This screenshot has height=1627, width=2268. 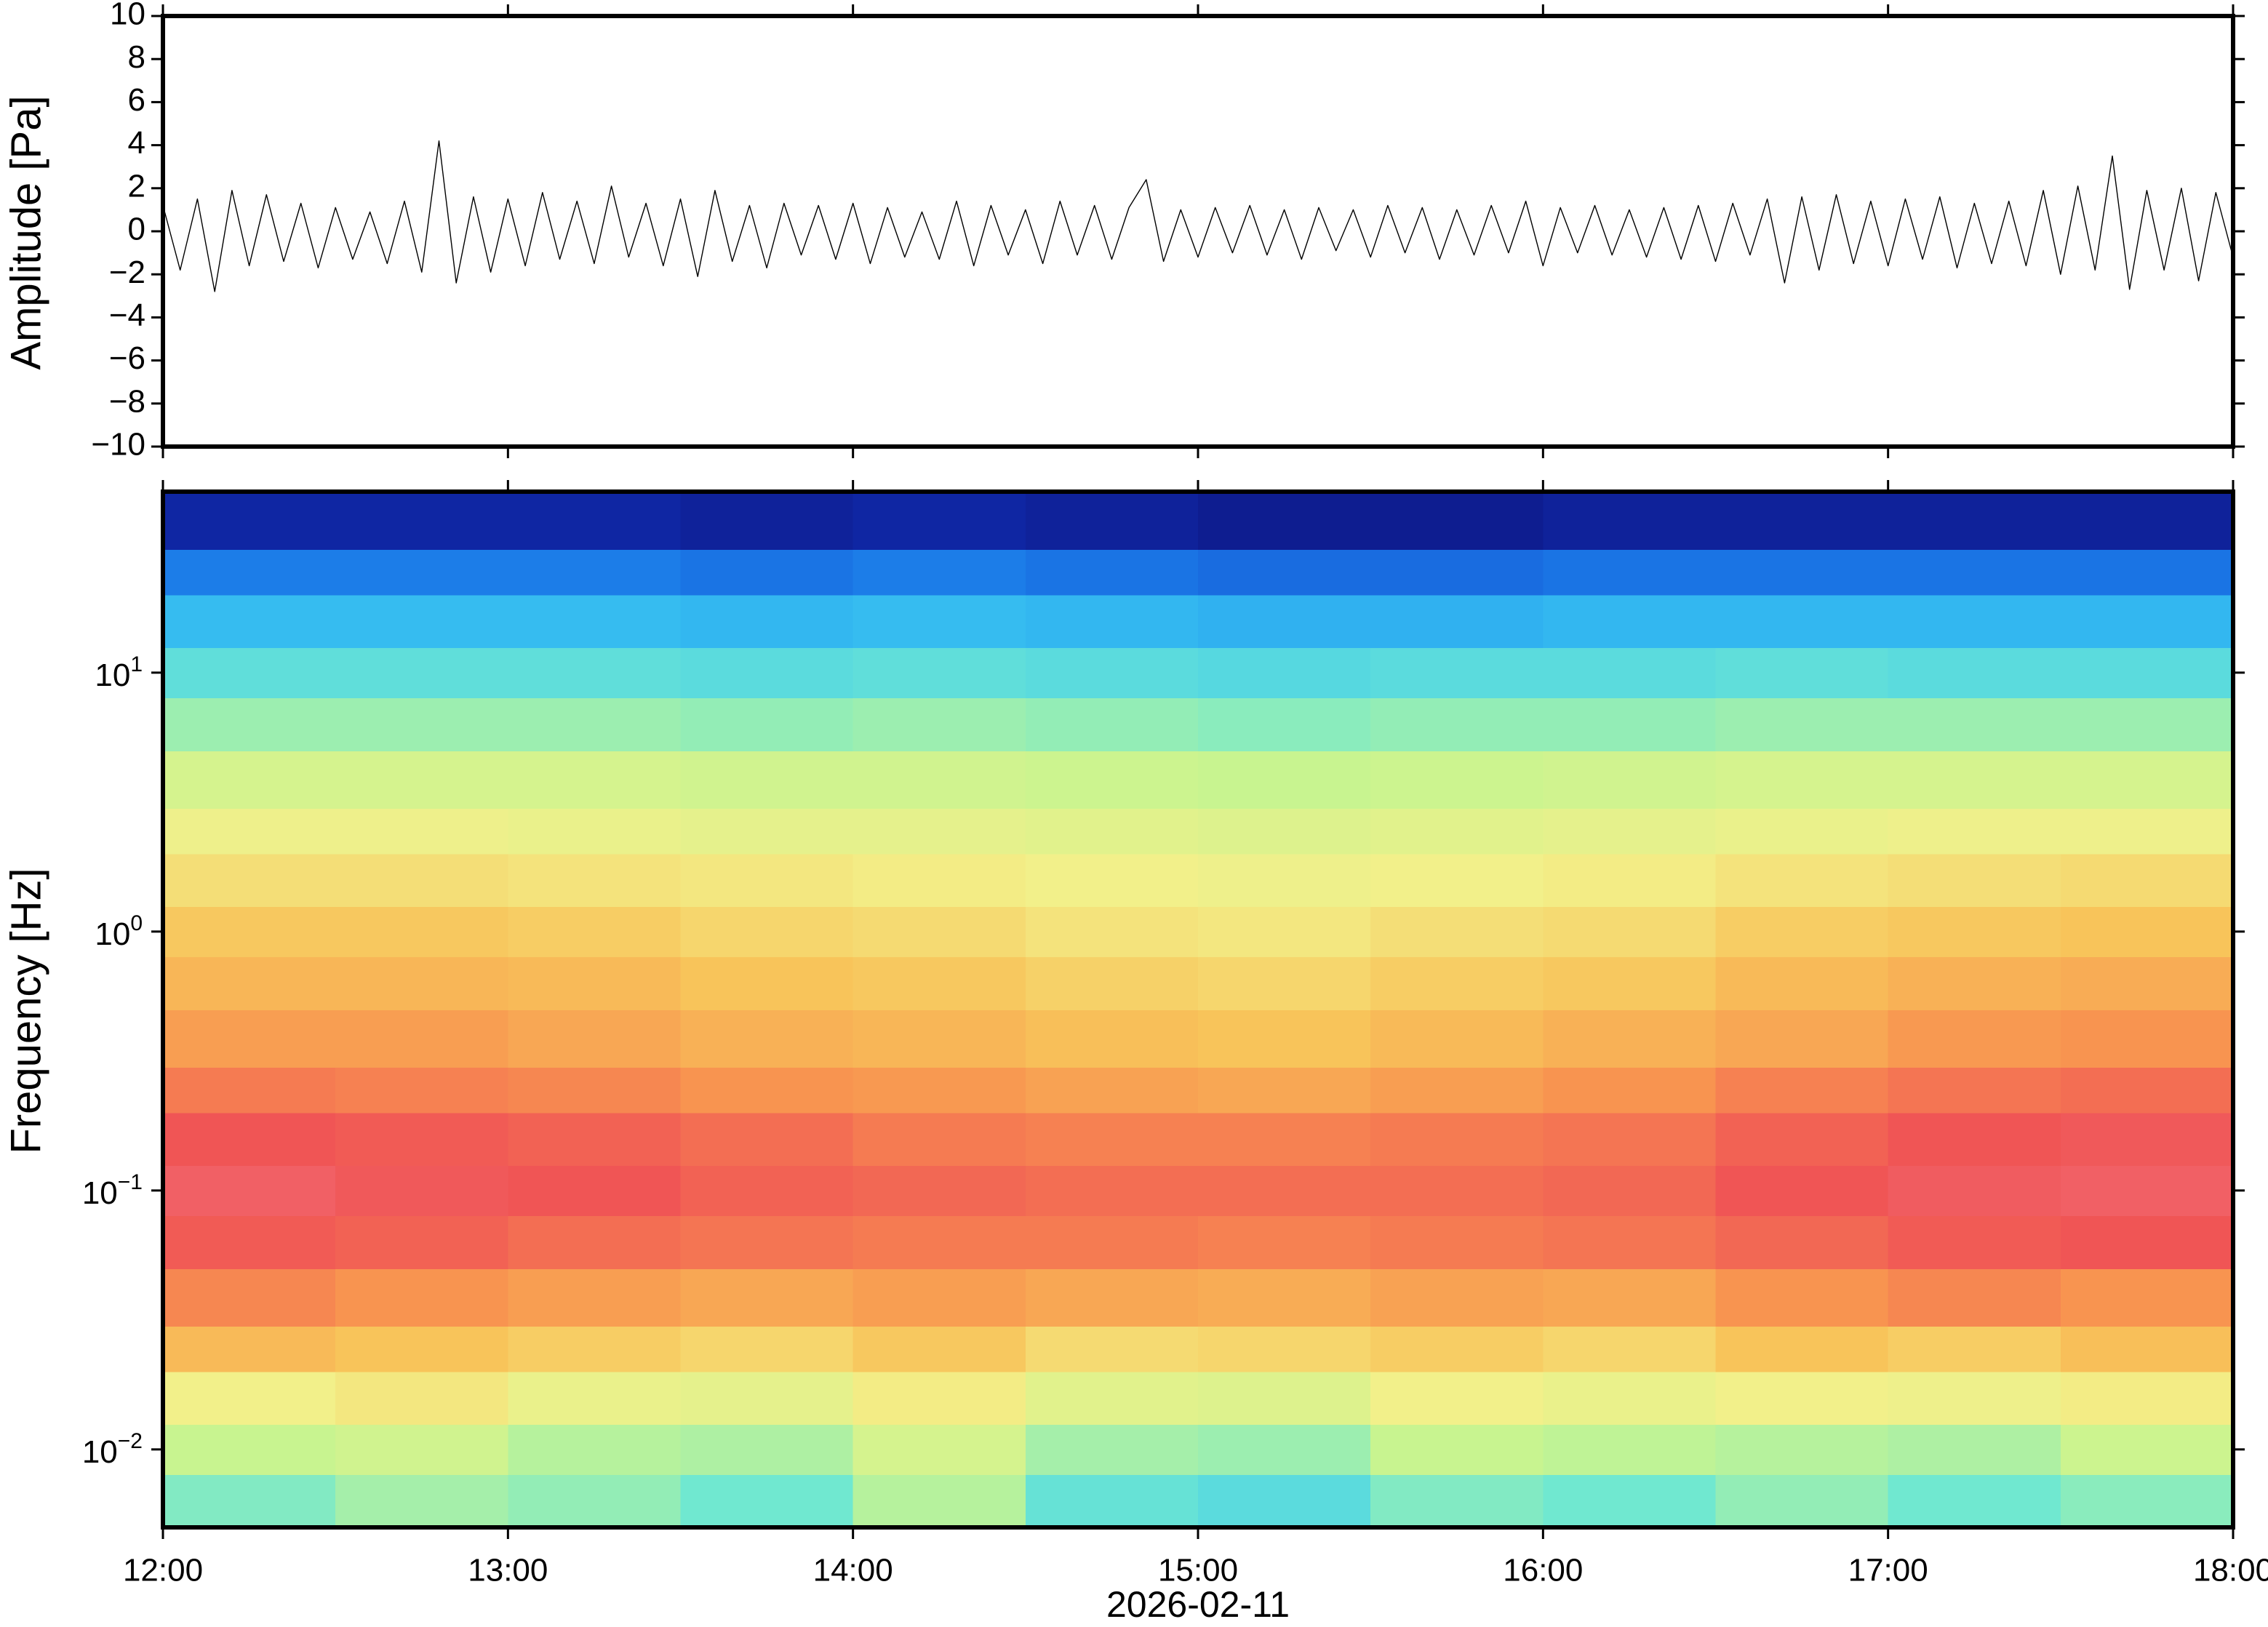 I want to click on x-tick-label: 16:00, so click(x=1543, y=1570).